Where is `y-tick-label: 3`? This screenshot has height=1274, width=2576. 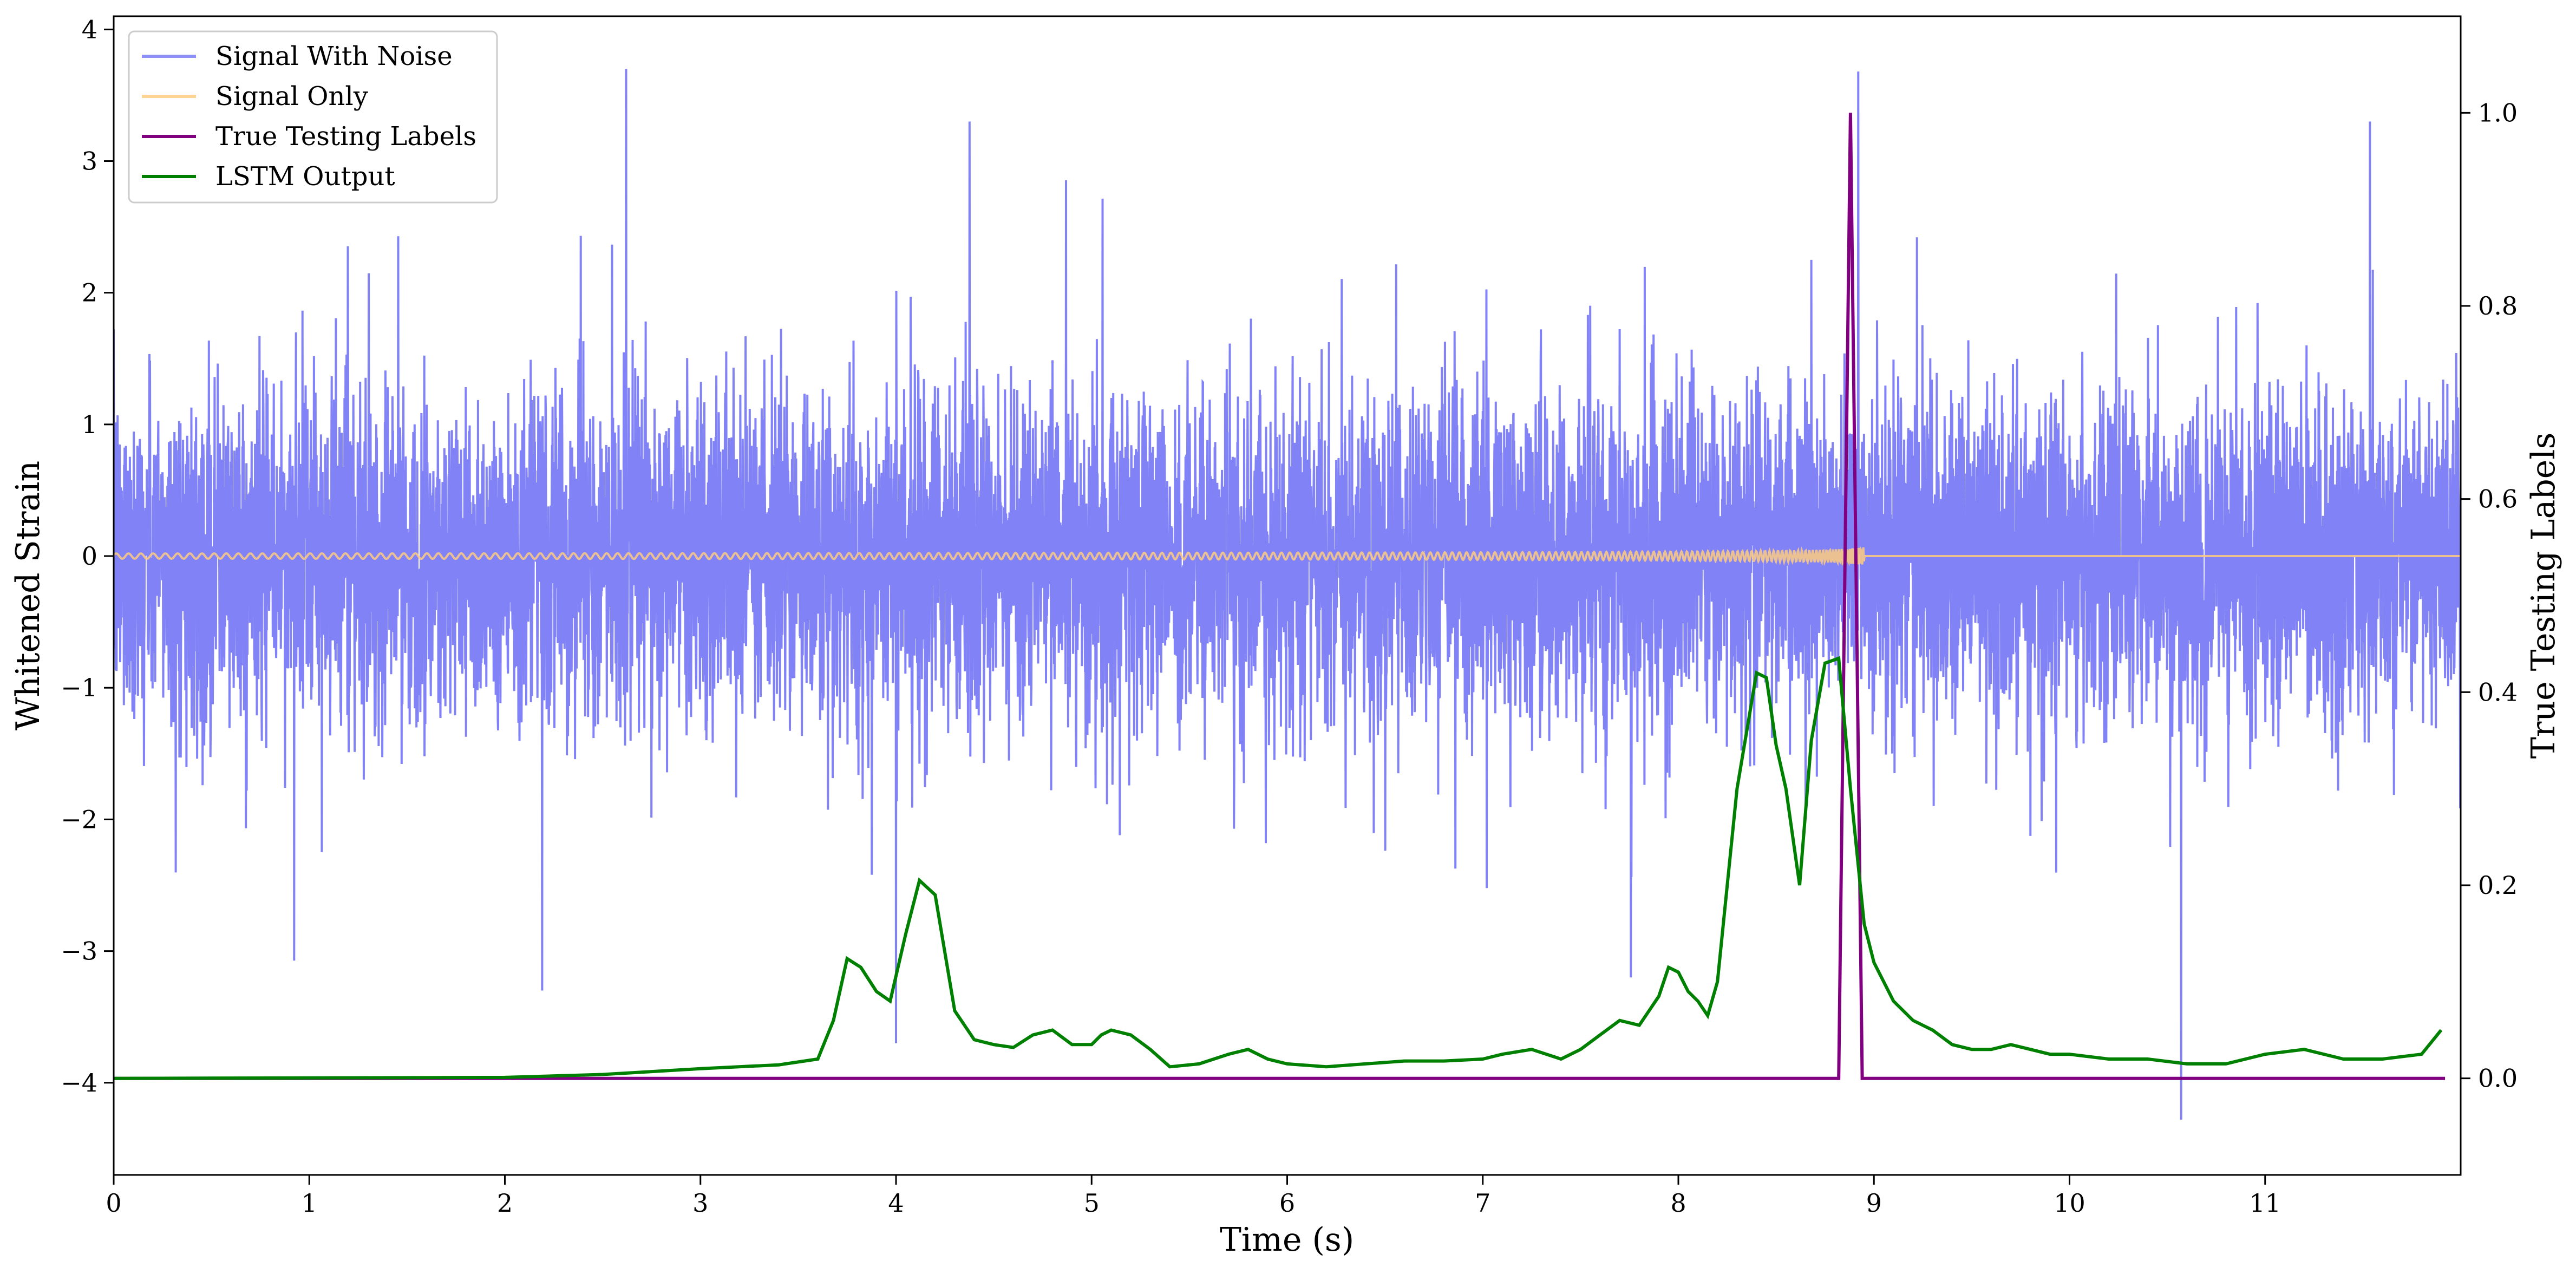
y-tick-label: 3 is located at coordinates (90, 161).